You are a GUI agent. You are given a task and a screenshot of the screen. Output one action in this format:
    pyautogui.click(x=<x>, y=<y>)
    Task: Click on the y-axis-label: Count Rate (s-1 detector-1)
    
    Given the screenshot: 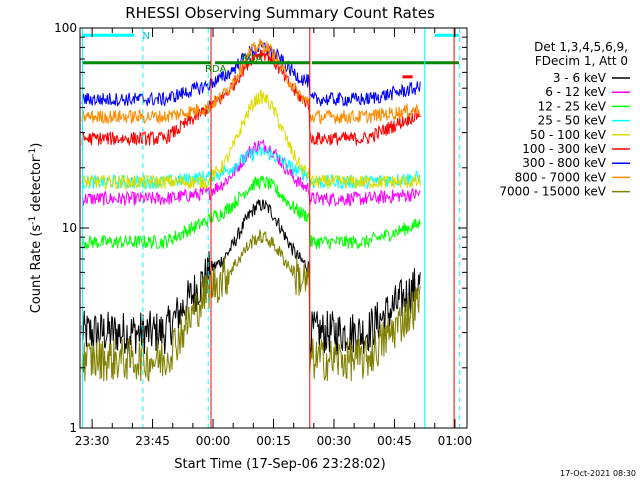 What is the action you would take?
    pyautogui.click(x=36, y=228)
    